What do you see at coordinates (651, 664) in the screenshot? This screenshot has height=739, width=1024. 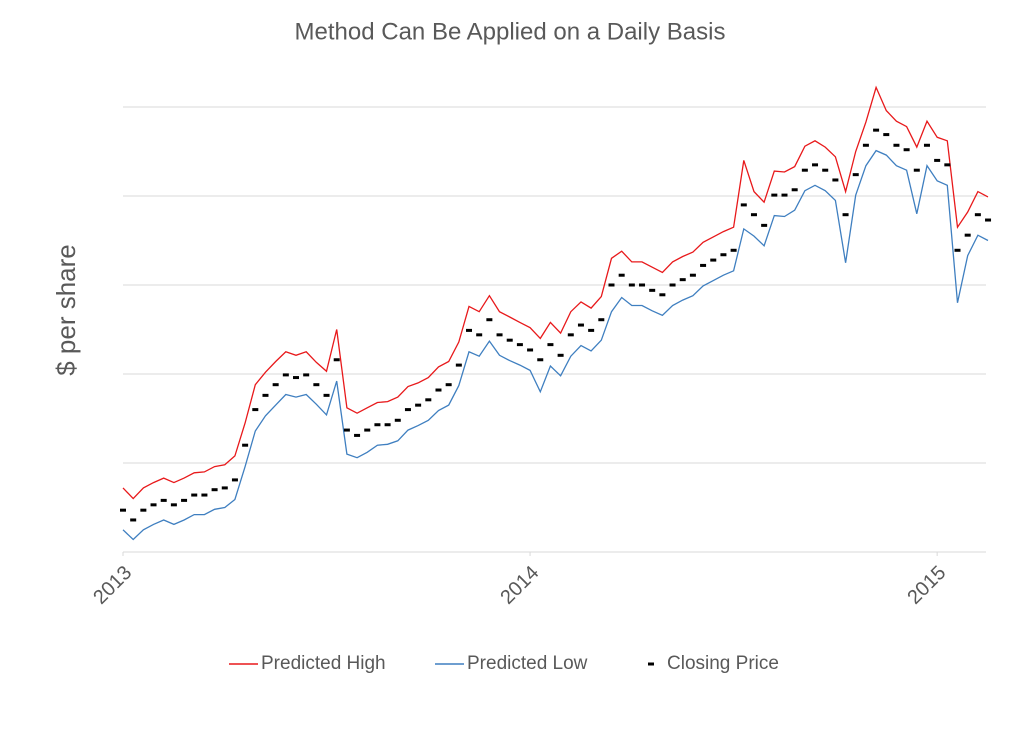 I see `legend-swatch` at bounding box center [651, 664].